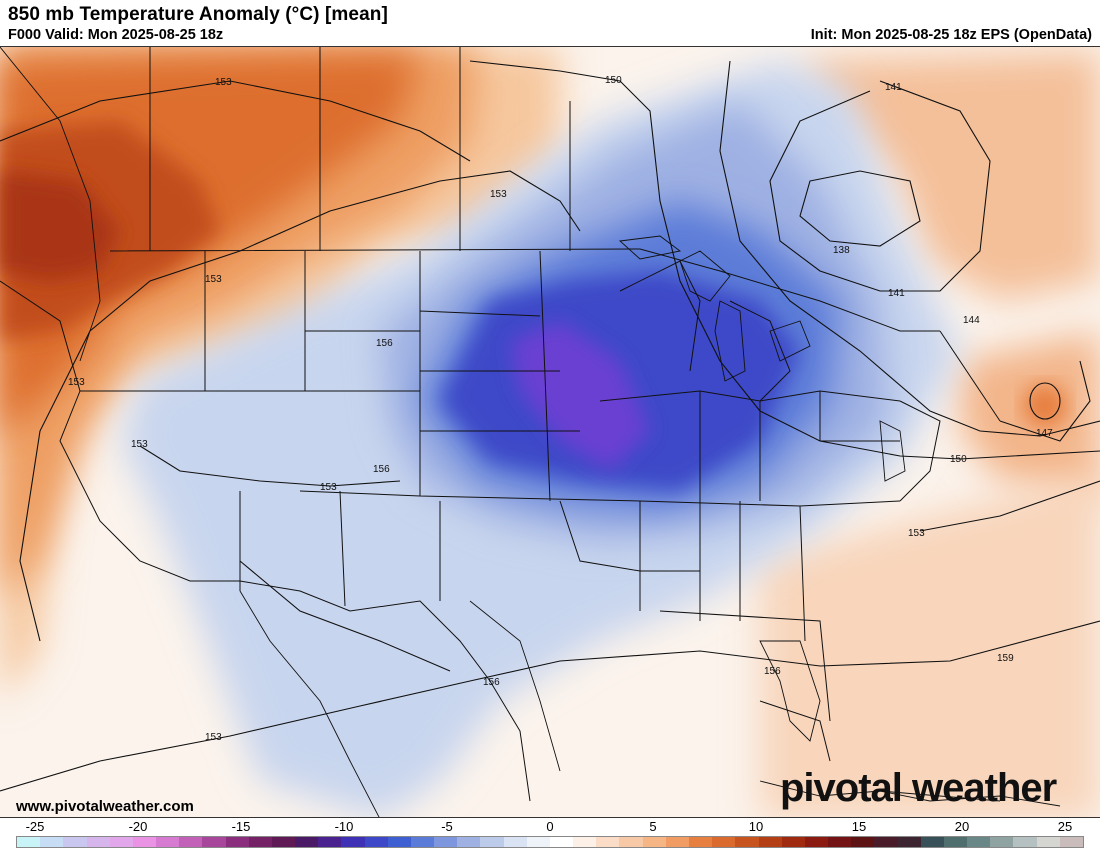 This screenshot has width=1100, height=850. I want to click on colorbar-tick-label: 10, so click(756, 826).